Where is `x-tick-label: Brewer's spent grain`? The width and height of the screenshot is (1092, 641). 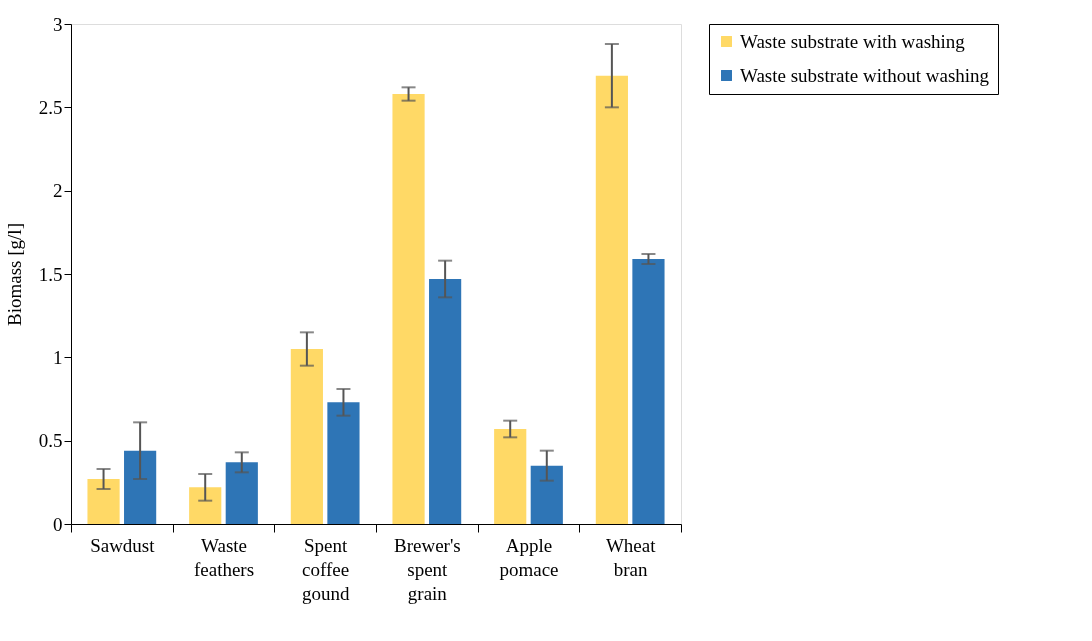
x-tick-label: Brewer's spent grain is located at coordinates (427, 569).